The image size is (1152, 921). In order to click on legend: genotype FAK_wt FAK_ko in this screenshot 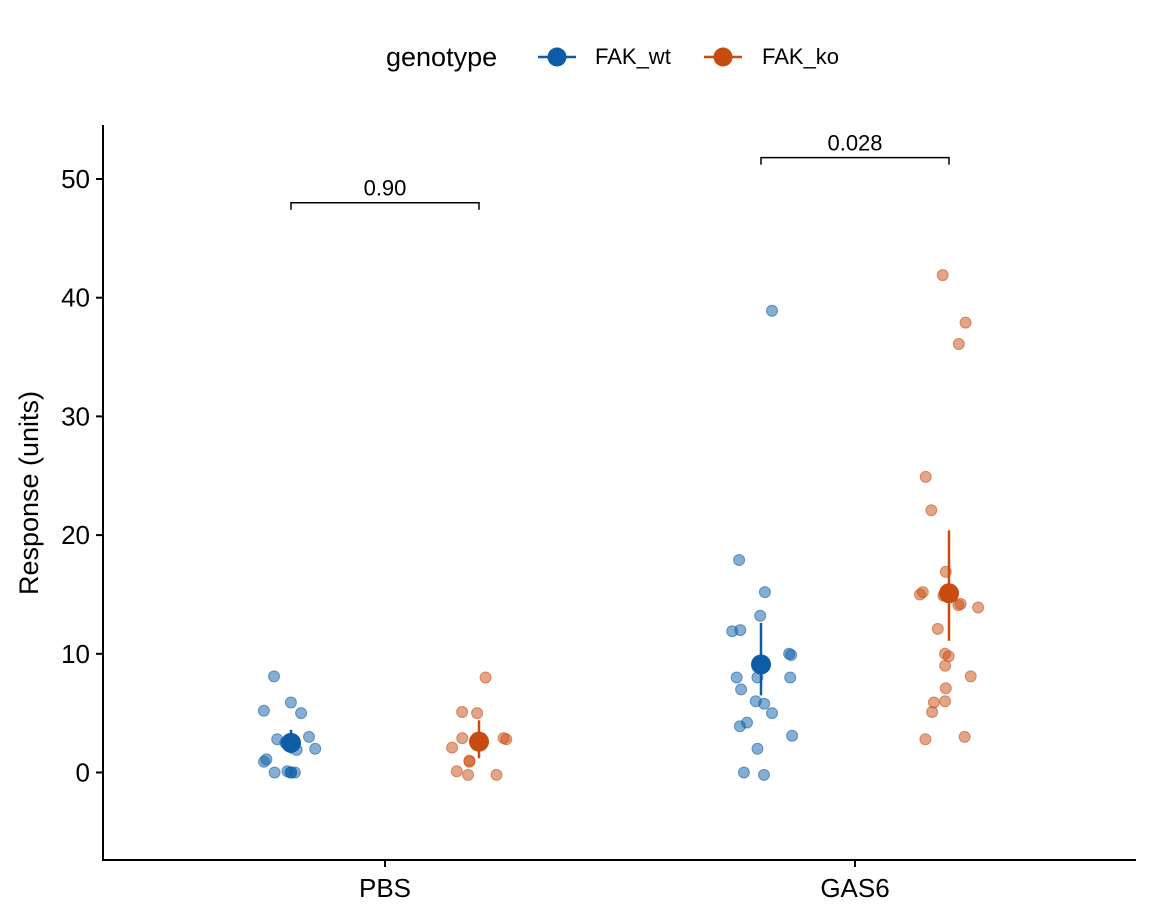, I will do `click(612, 57)`.